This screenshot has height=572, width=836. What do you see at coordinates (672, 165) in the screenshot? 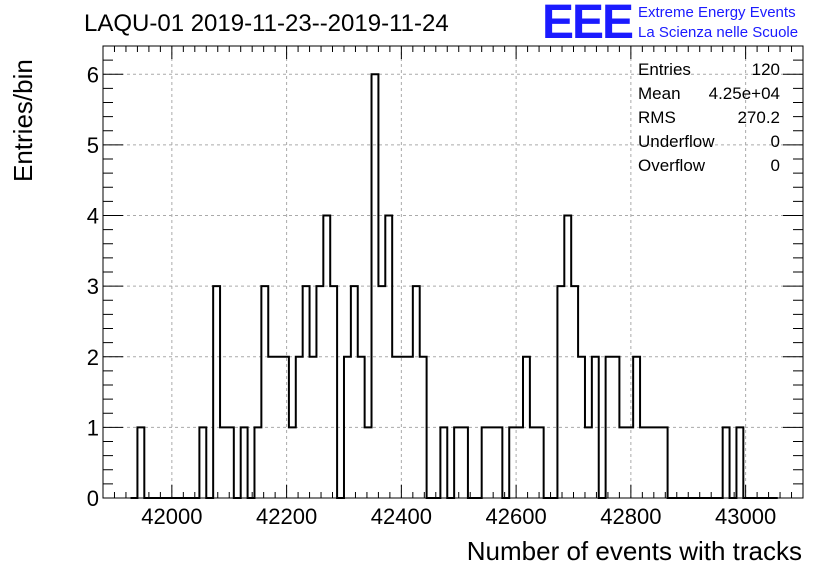
I see `stats-label: Overflow` at bounding box center [672, 165].